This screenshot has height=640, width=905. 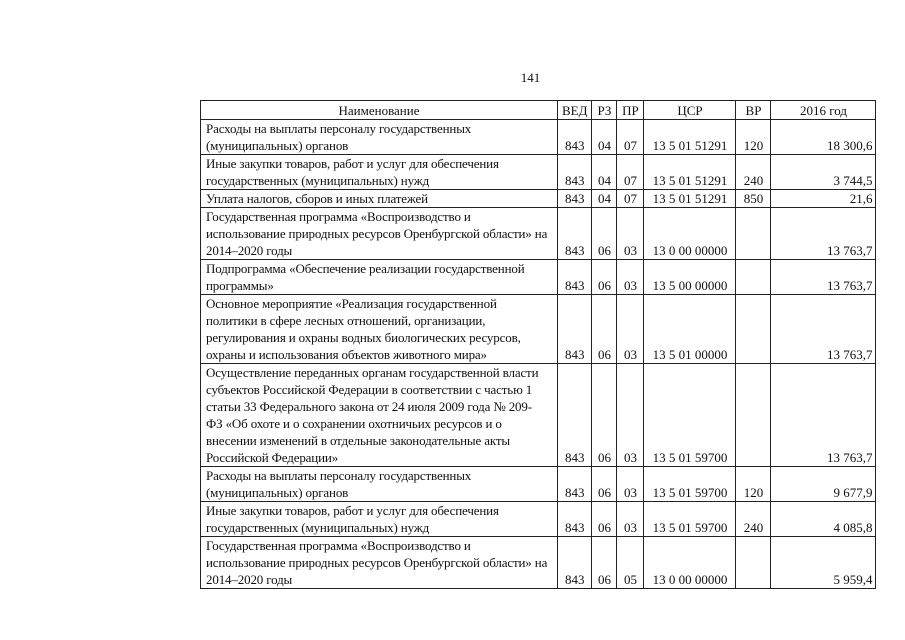 What do you see at coordinates (630, 562) in the screenshot?
I see `cell-pr: 05` at bounding box center [630, 562].